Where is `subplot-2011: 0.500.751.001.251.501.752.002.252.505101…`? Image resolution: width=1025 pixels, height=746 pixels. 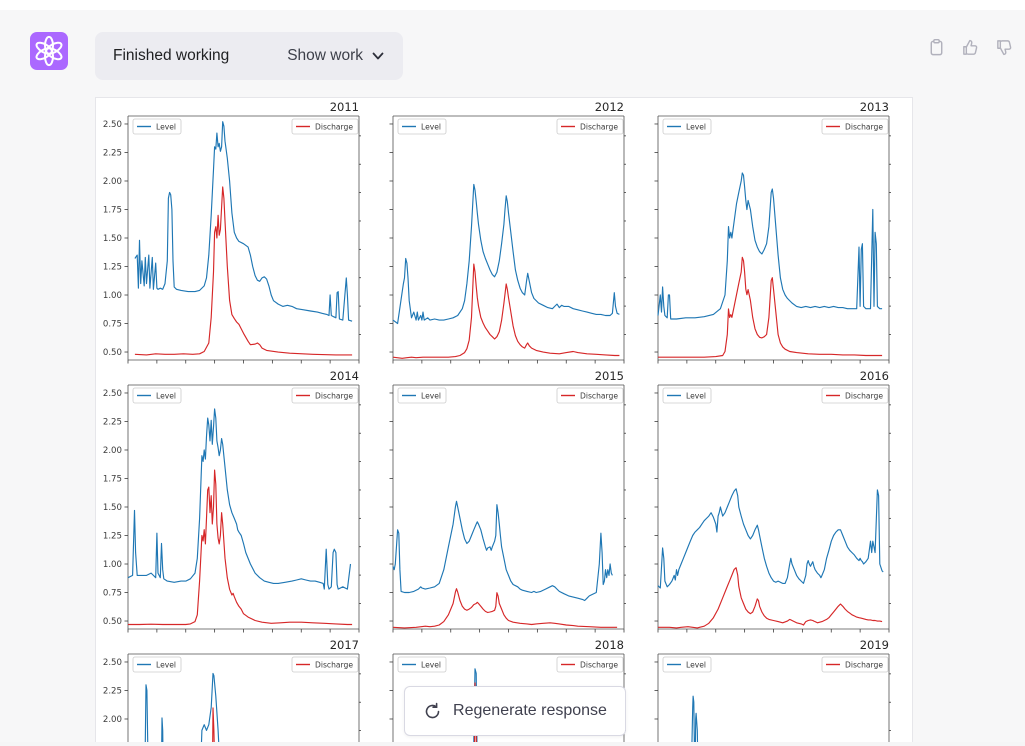
subplot-2011: 0.500.751.001.251.501.752.002.252.505101… is located at coordinates (236, 232).